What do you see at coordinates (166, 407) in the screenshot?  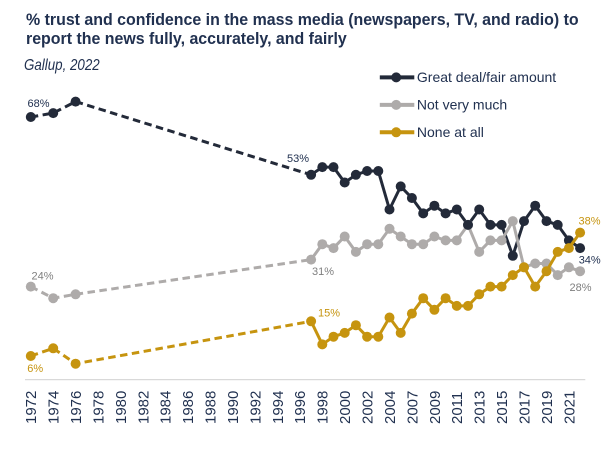 I see `svg-text: 1984` at bounding box center [166, 407].